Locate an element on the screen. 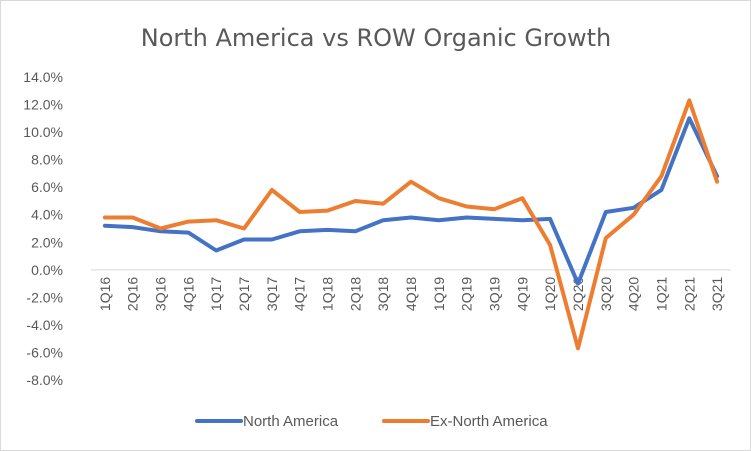 Image resolution: width=751 pixels, height=451 pixels. x-tick-label: 2Q17 is located at coordinates (244, 294).